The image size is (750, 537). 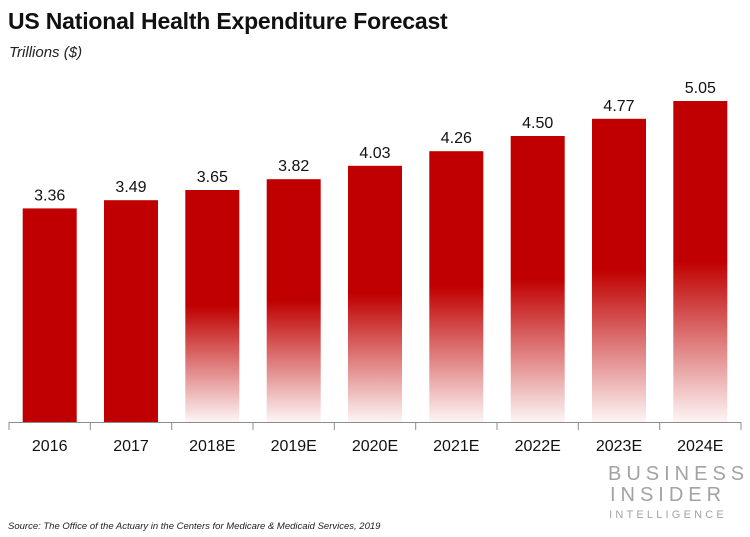 I want to click on bar-2022e, so click(x=537, y=279).